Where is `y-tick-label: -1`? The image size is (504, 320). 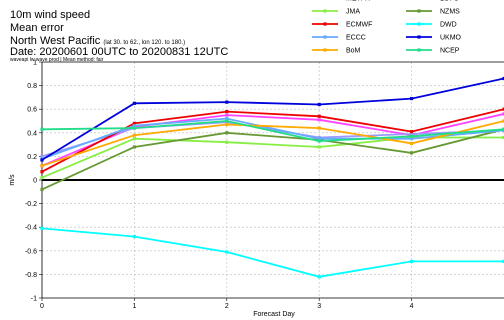 y-tick-label: -1 is located at coordinates (34, 299).